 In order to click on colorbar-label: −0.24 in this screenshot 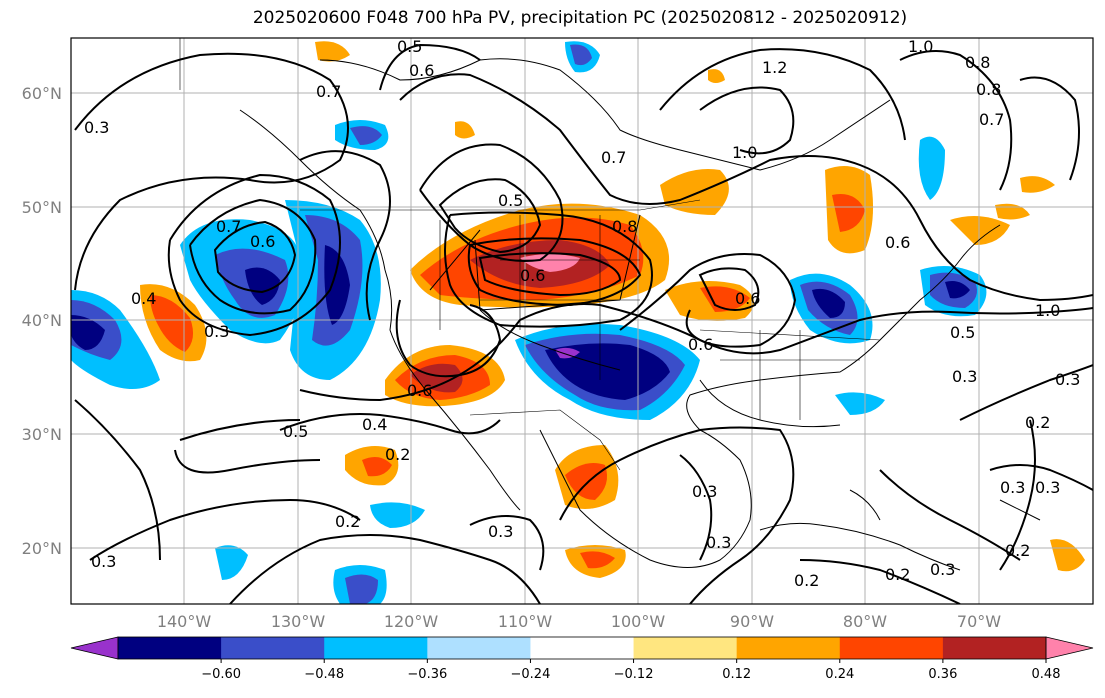, I will do `click(531, 674)`.